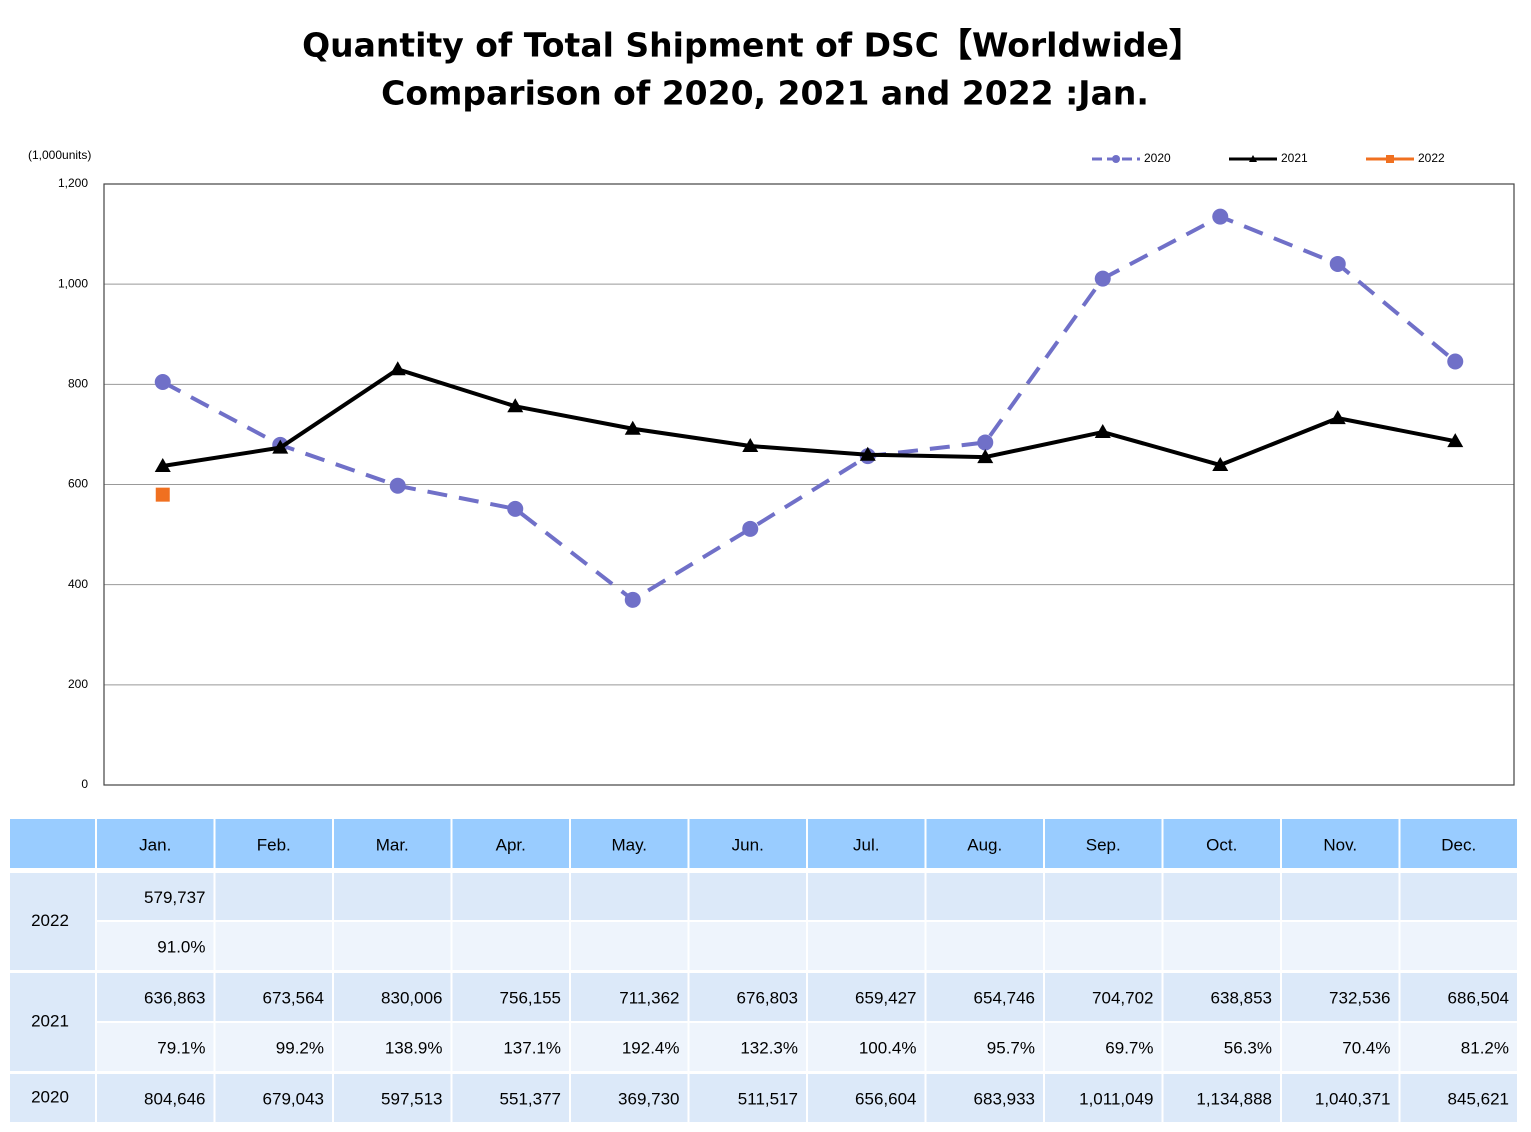 This screenshot has height=1132, width=1531. I want to click on cell-value: 659,427, so click(885, 997).